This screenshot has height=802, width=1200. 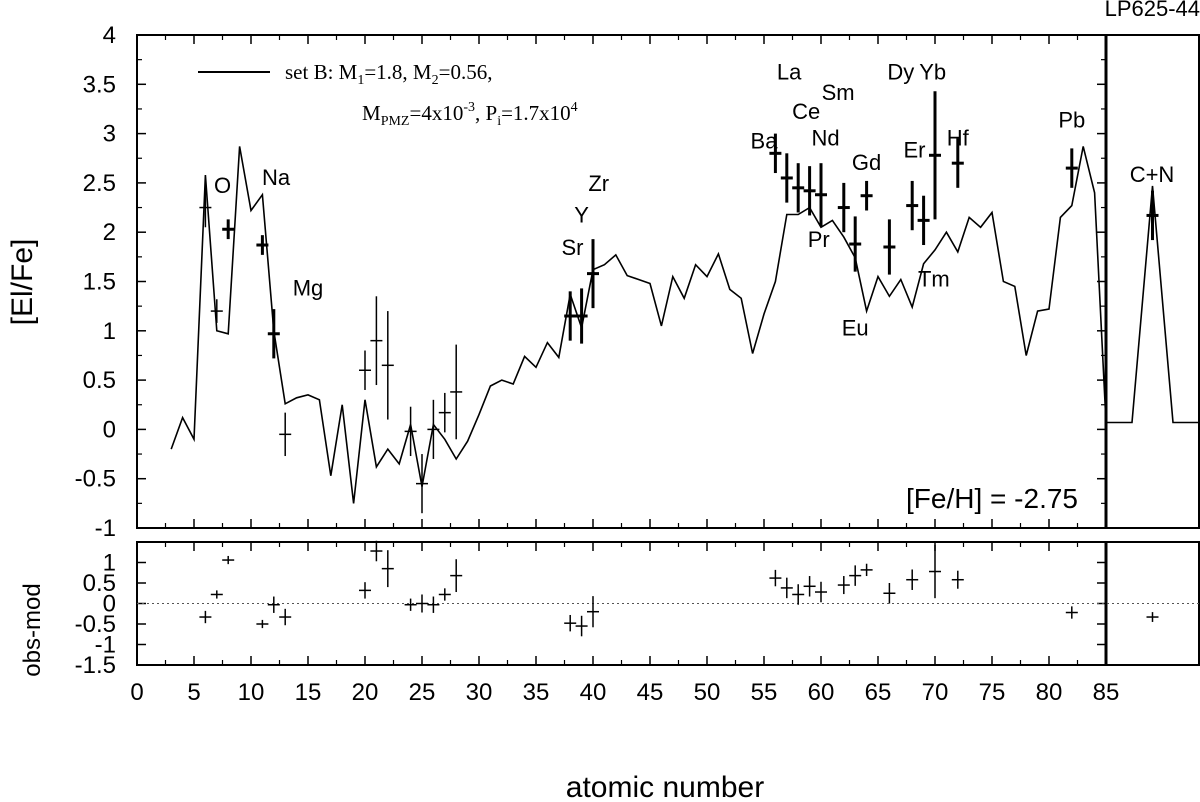 What do you see at coordinates (914, 149) in the screenshot?
I see `element-label: Er` at bounding box center [914, 149].